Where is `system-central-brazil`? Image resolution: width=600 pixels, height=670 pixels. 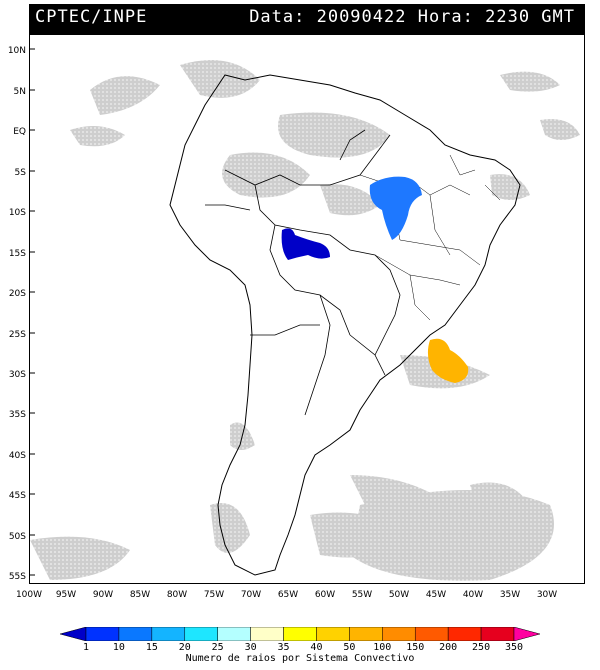
system-central-brazil is located at coordinates (395, 208).